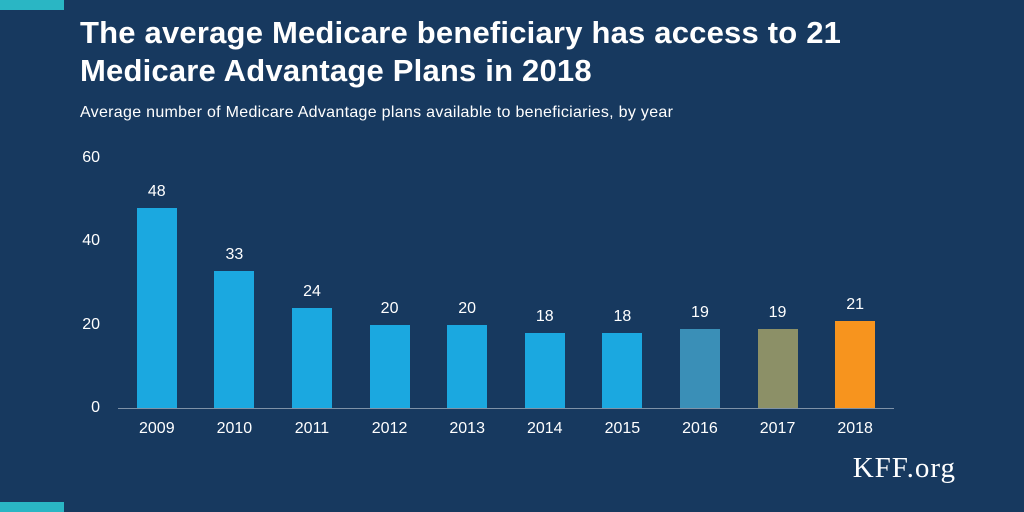 The height and width of the screenshot is (512, 1024). I want to click on bar-group-2011: 24, so click(312, 283).